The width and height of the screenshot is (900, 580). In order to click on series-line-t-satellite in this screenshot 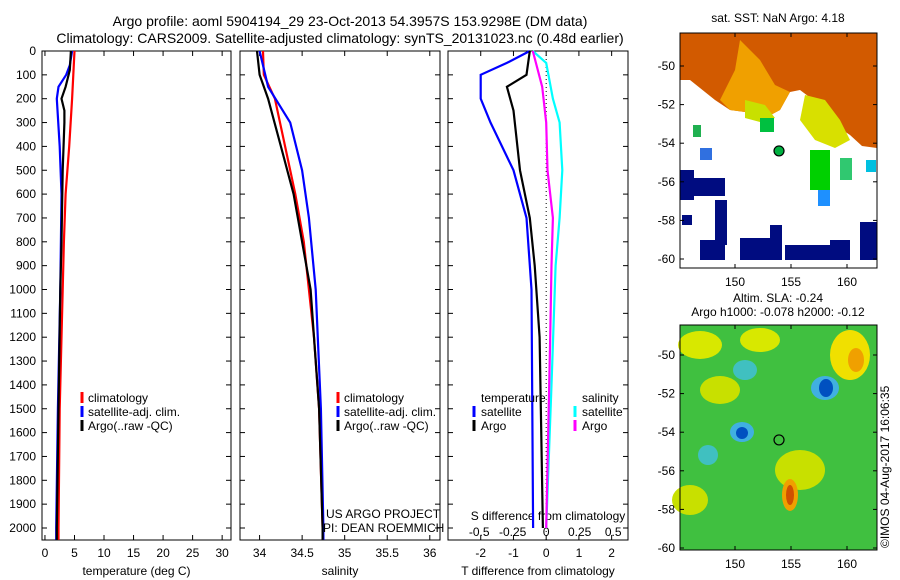, I will do `click(507, 289)`.